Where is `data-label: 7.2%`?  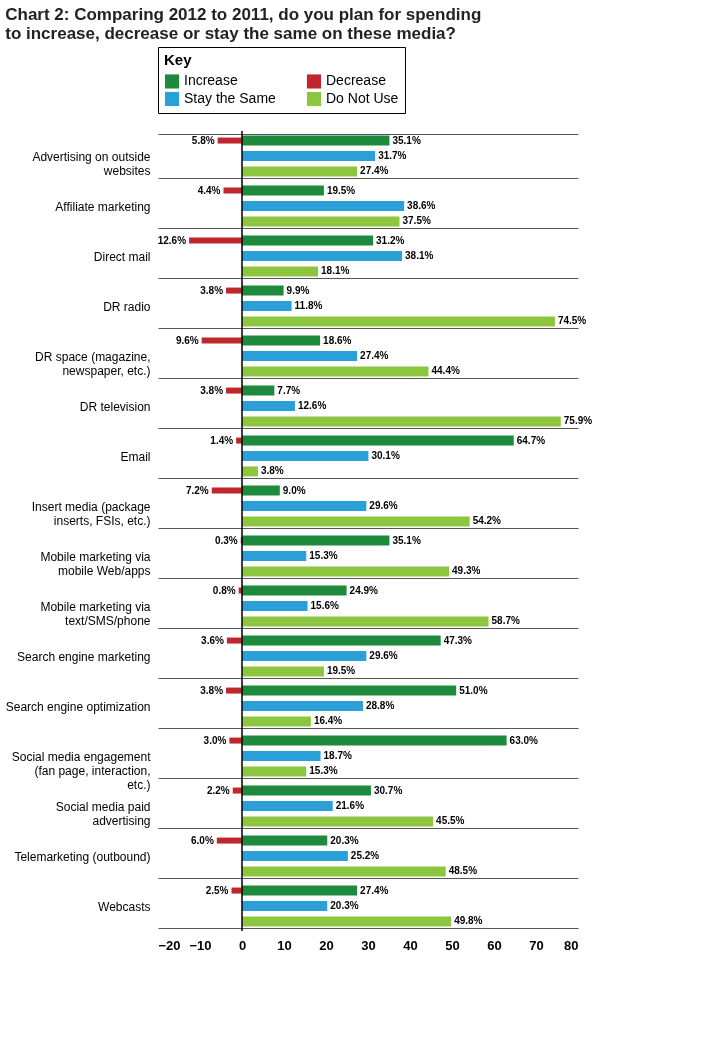
data-label: 7.2% is located at coordinates (197, 490).